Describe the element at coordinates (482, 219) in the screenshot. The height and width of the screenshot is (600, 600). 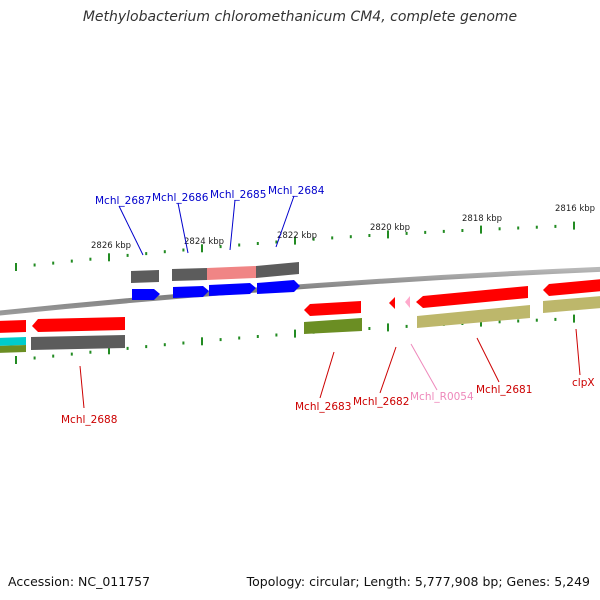
I see `tick-label-2818: 2818 kbp` at that location.